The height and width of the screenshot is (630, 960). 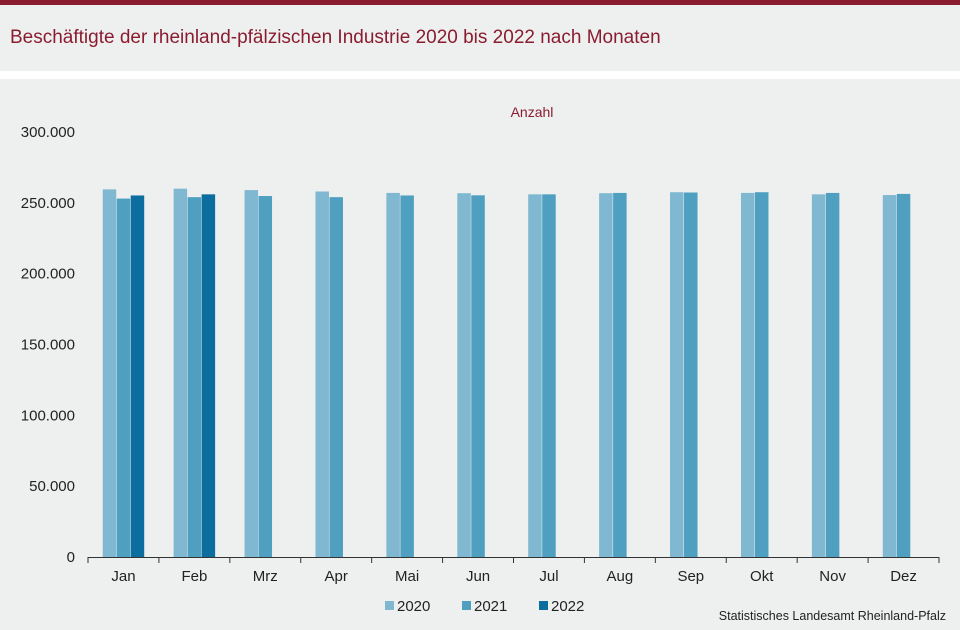 What do you see at coordinates (336, 377) in the screenshot?
I see `bar-apr-2021` at bounding box center [336, 377].